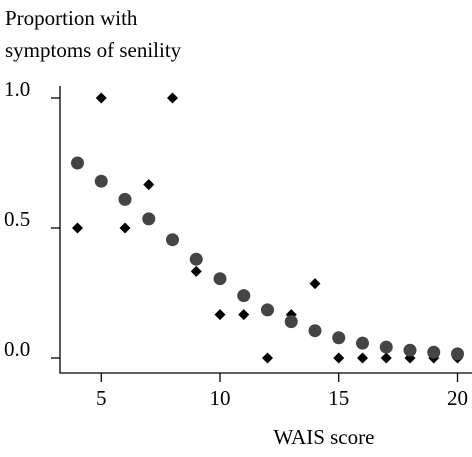 The width and height of the screenshot is (472, 457). Describe the element at coordinates (17, 219) in the screenshot. I see `y-tick-label: 0.5` at that location.